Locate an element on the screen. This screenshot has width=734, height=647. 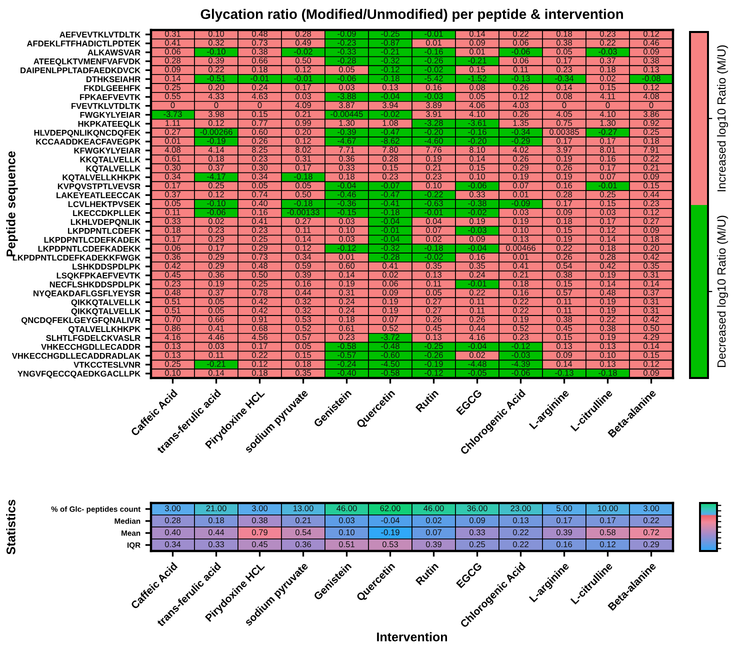
data-label: -0.28 is located at coordinates (347, 61).